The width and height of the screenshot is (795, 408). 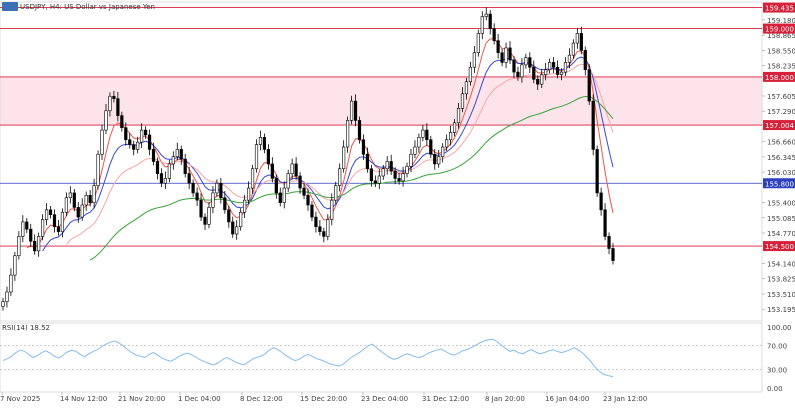 What do you see at coordinates (779, 78) in the screenshot?
I see `level-tag-text-158.000: 158.000` at bounding box center [779, 78].